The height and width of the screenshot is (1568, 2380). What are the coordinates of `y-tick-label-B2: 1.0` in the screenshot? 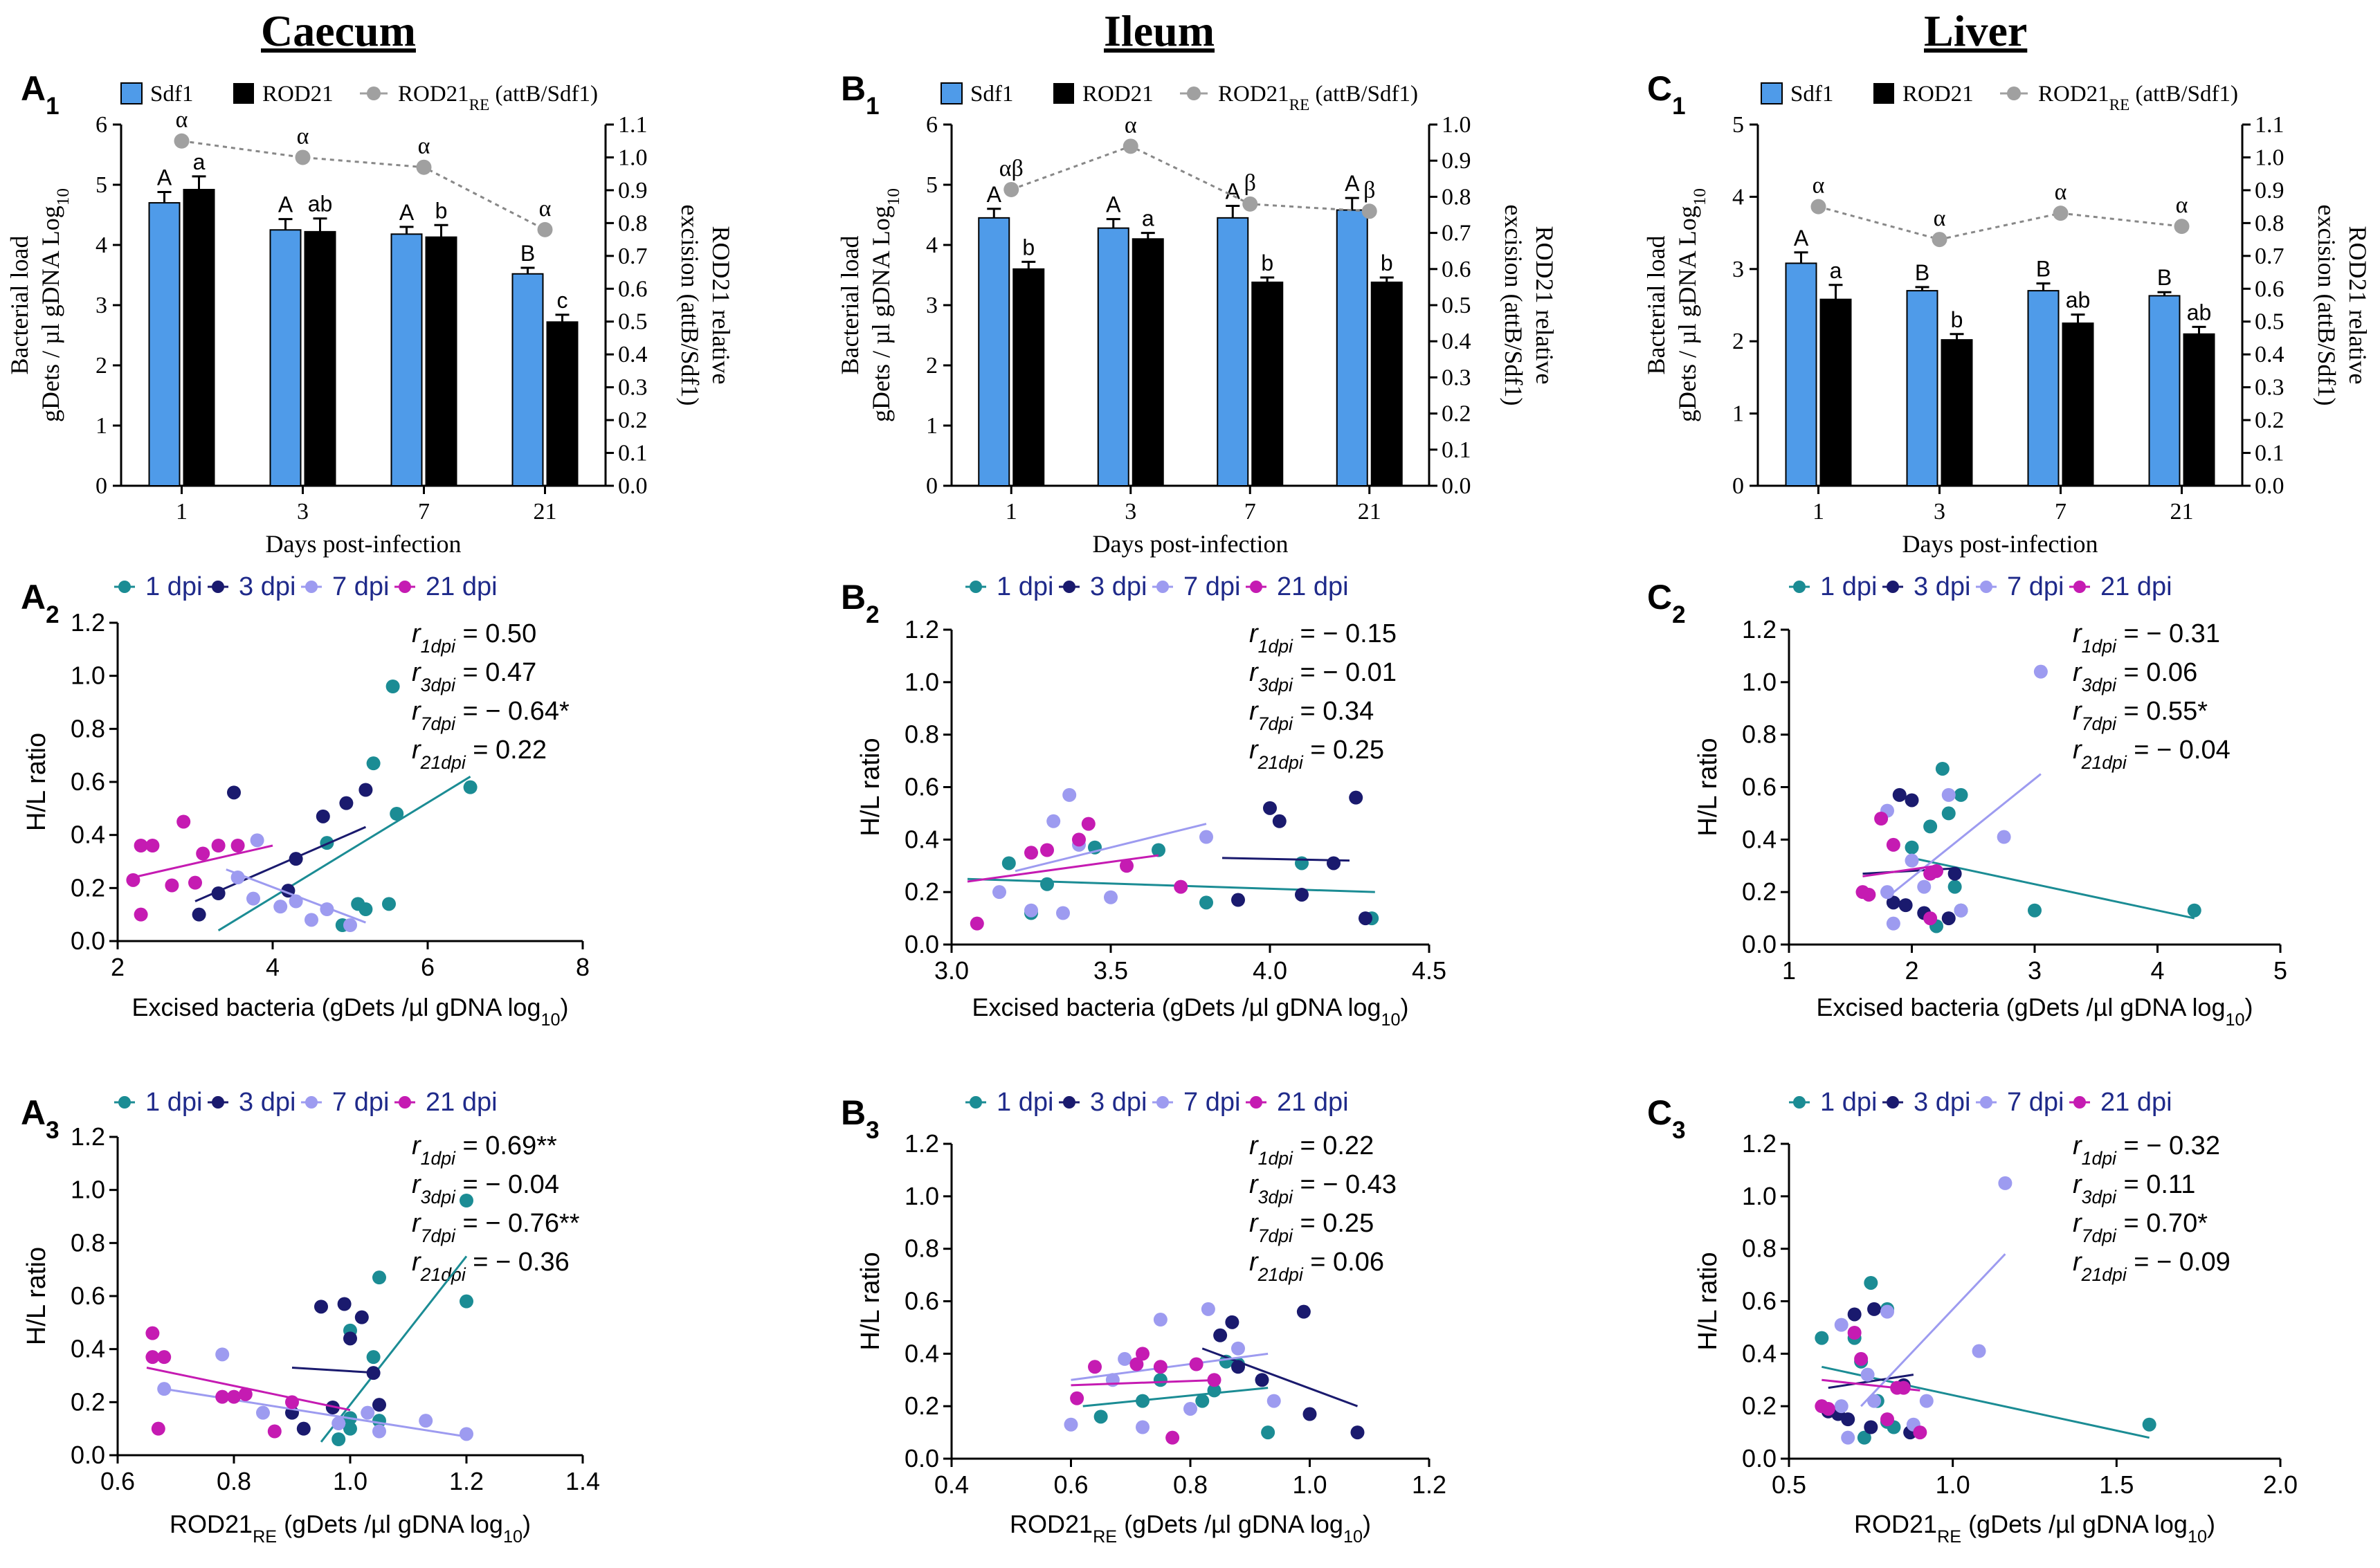 It's located at (922, 682).